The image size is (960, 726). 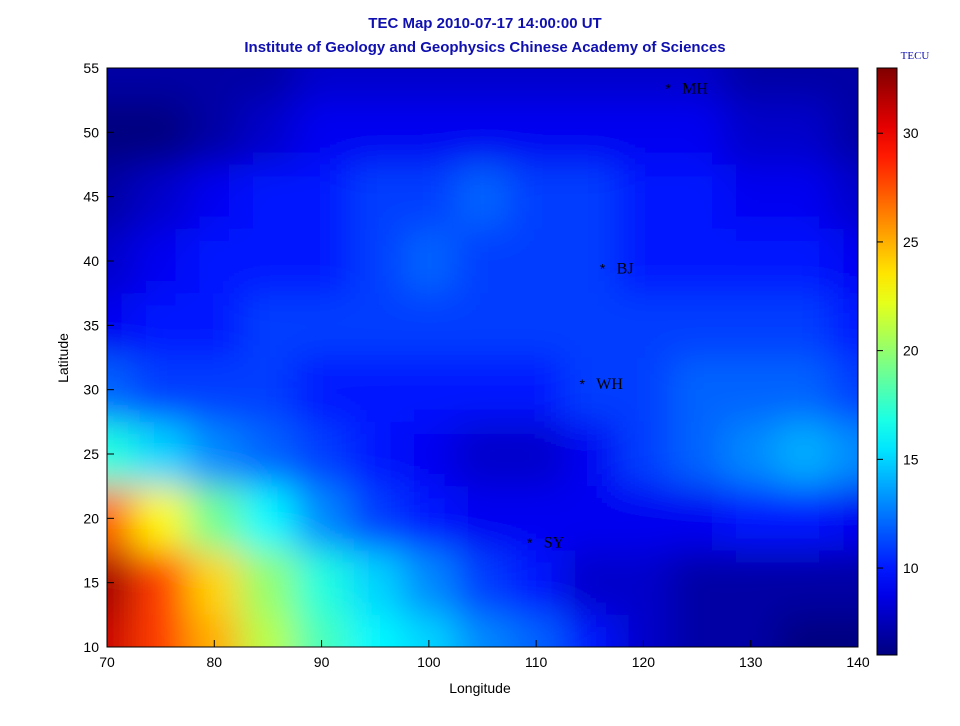 What do you see at coordinates (91, 325) in the screenshot?
I see `y-tick-label: 35` at bounding box center [91, 325].